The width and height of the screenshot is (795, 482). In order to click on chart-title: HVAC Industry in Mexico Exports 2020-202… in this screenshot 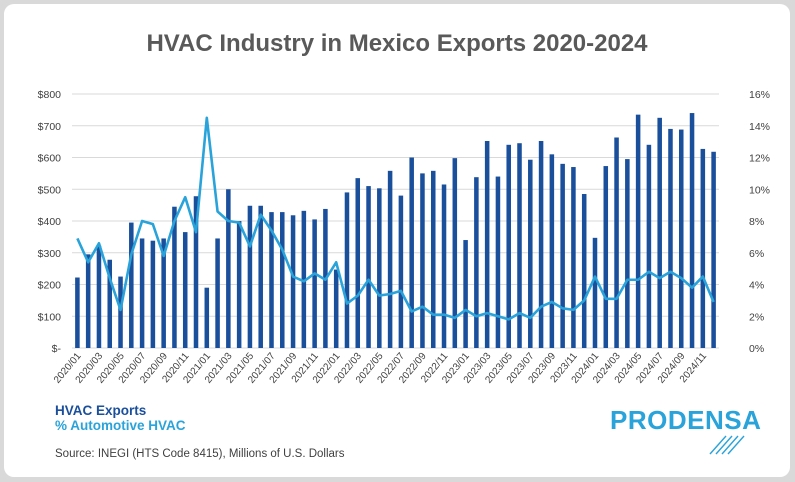, I will do `click(397, 43)`.